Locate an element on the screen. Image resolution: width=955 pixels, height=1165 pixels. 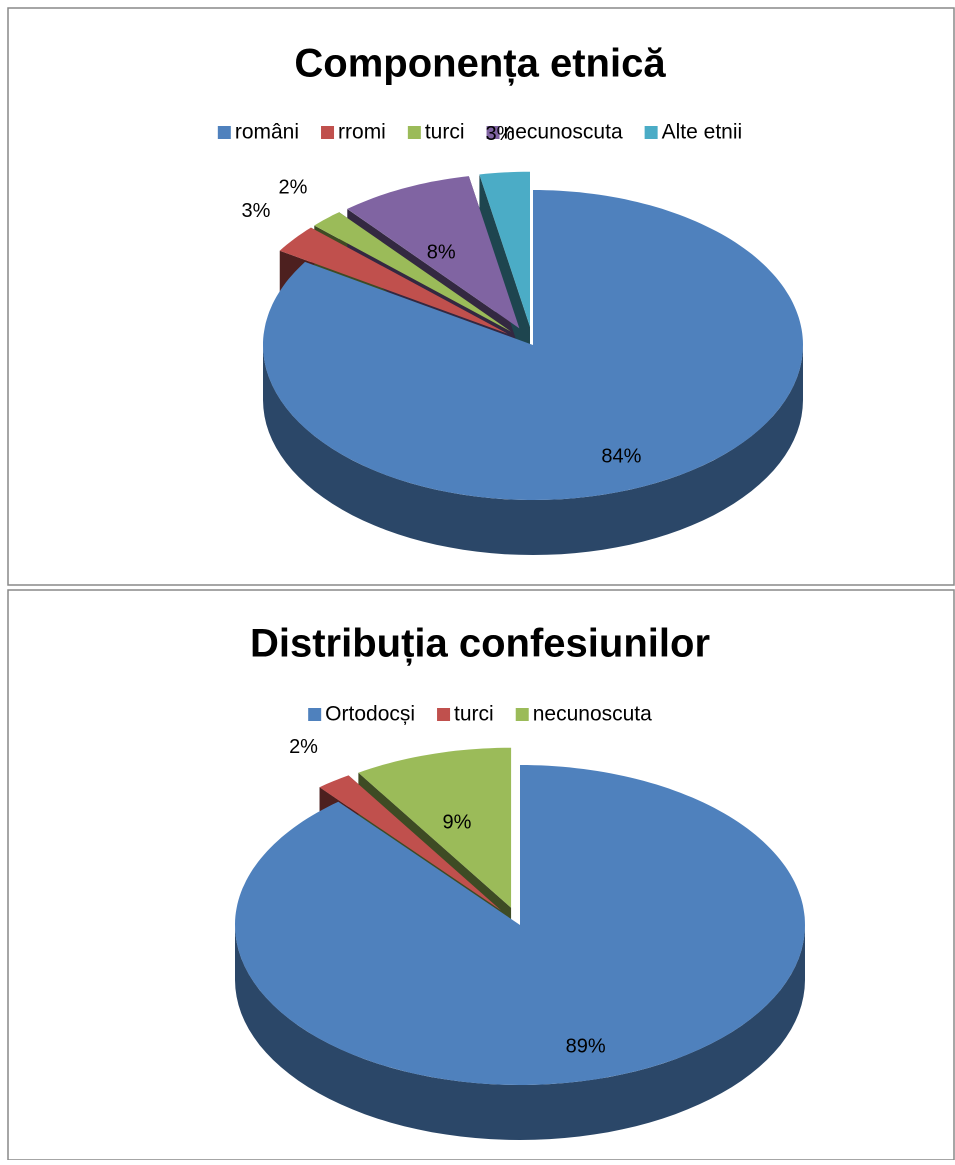
legend: Ortodocși turci necunoscuta is located at coordinates (480, 714).